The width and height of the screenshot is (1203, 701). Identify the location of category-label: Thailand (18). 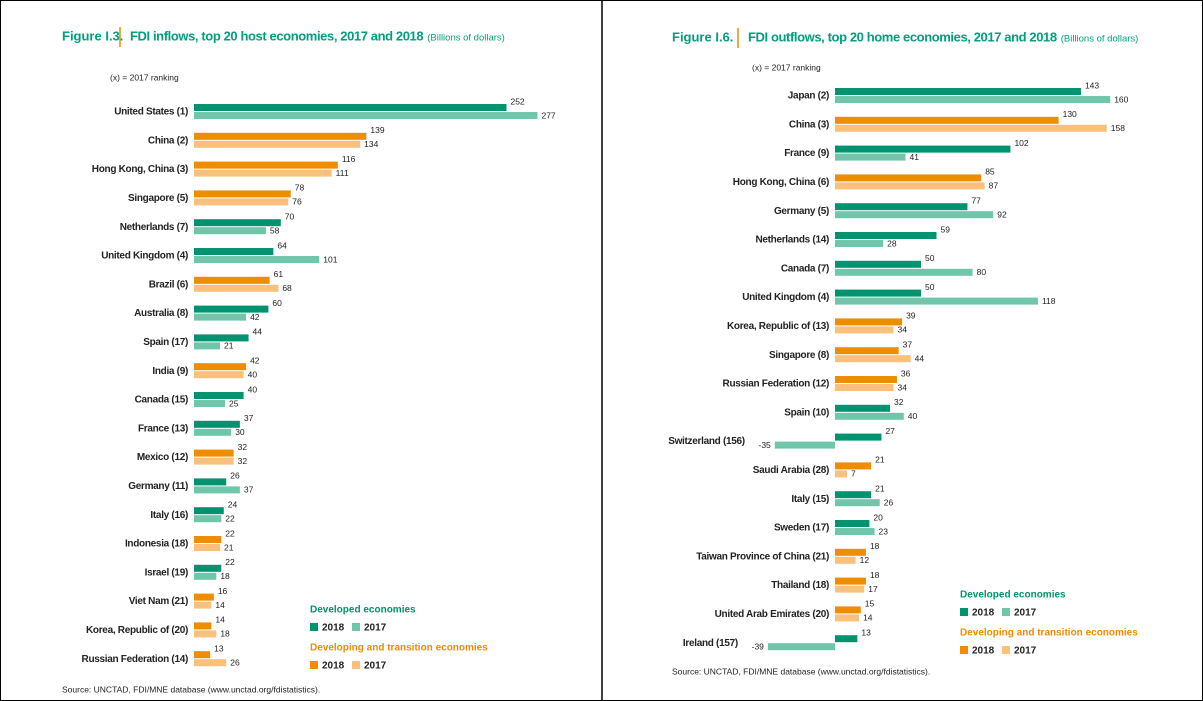
(800, 585).